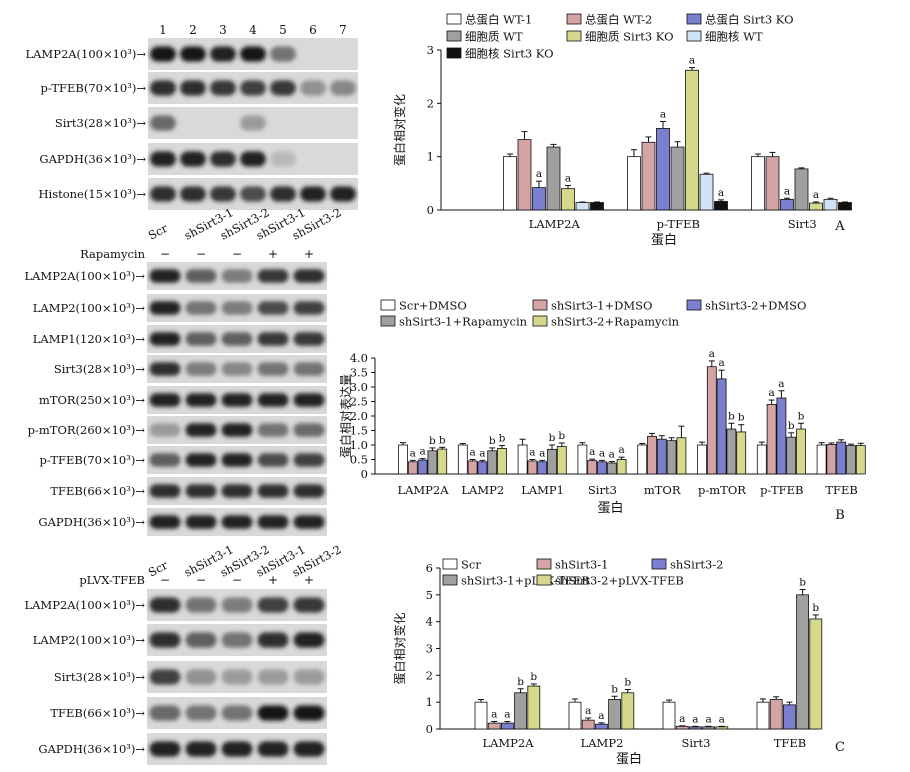  Describe the element at coordinates (89, 339) in the screenshot. I see `blot-row-label: LAMP1(120×10³)→` at that location.